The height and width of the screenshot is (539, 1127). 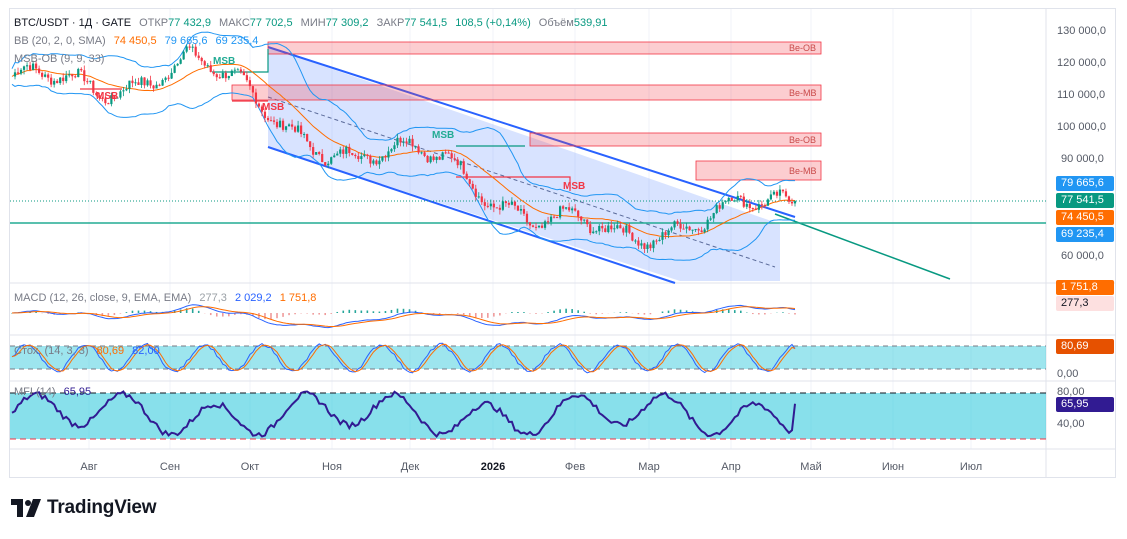 I want to click on mfi-legend: MFI (14) 65,95, so click(x=55, y=392).